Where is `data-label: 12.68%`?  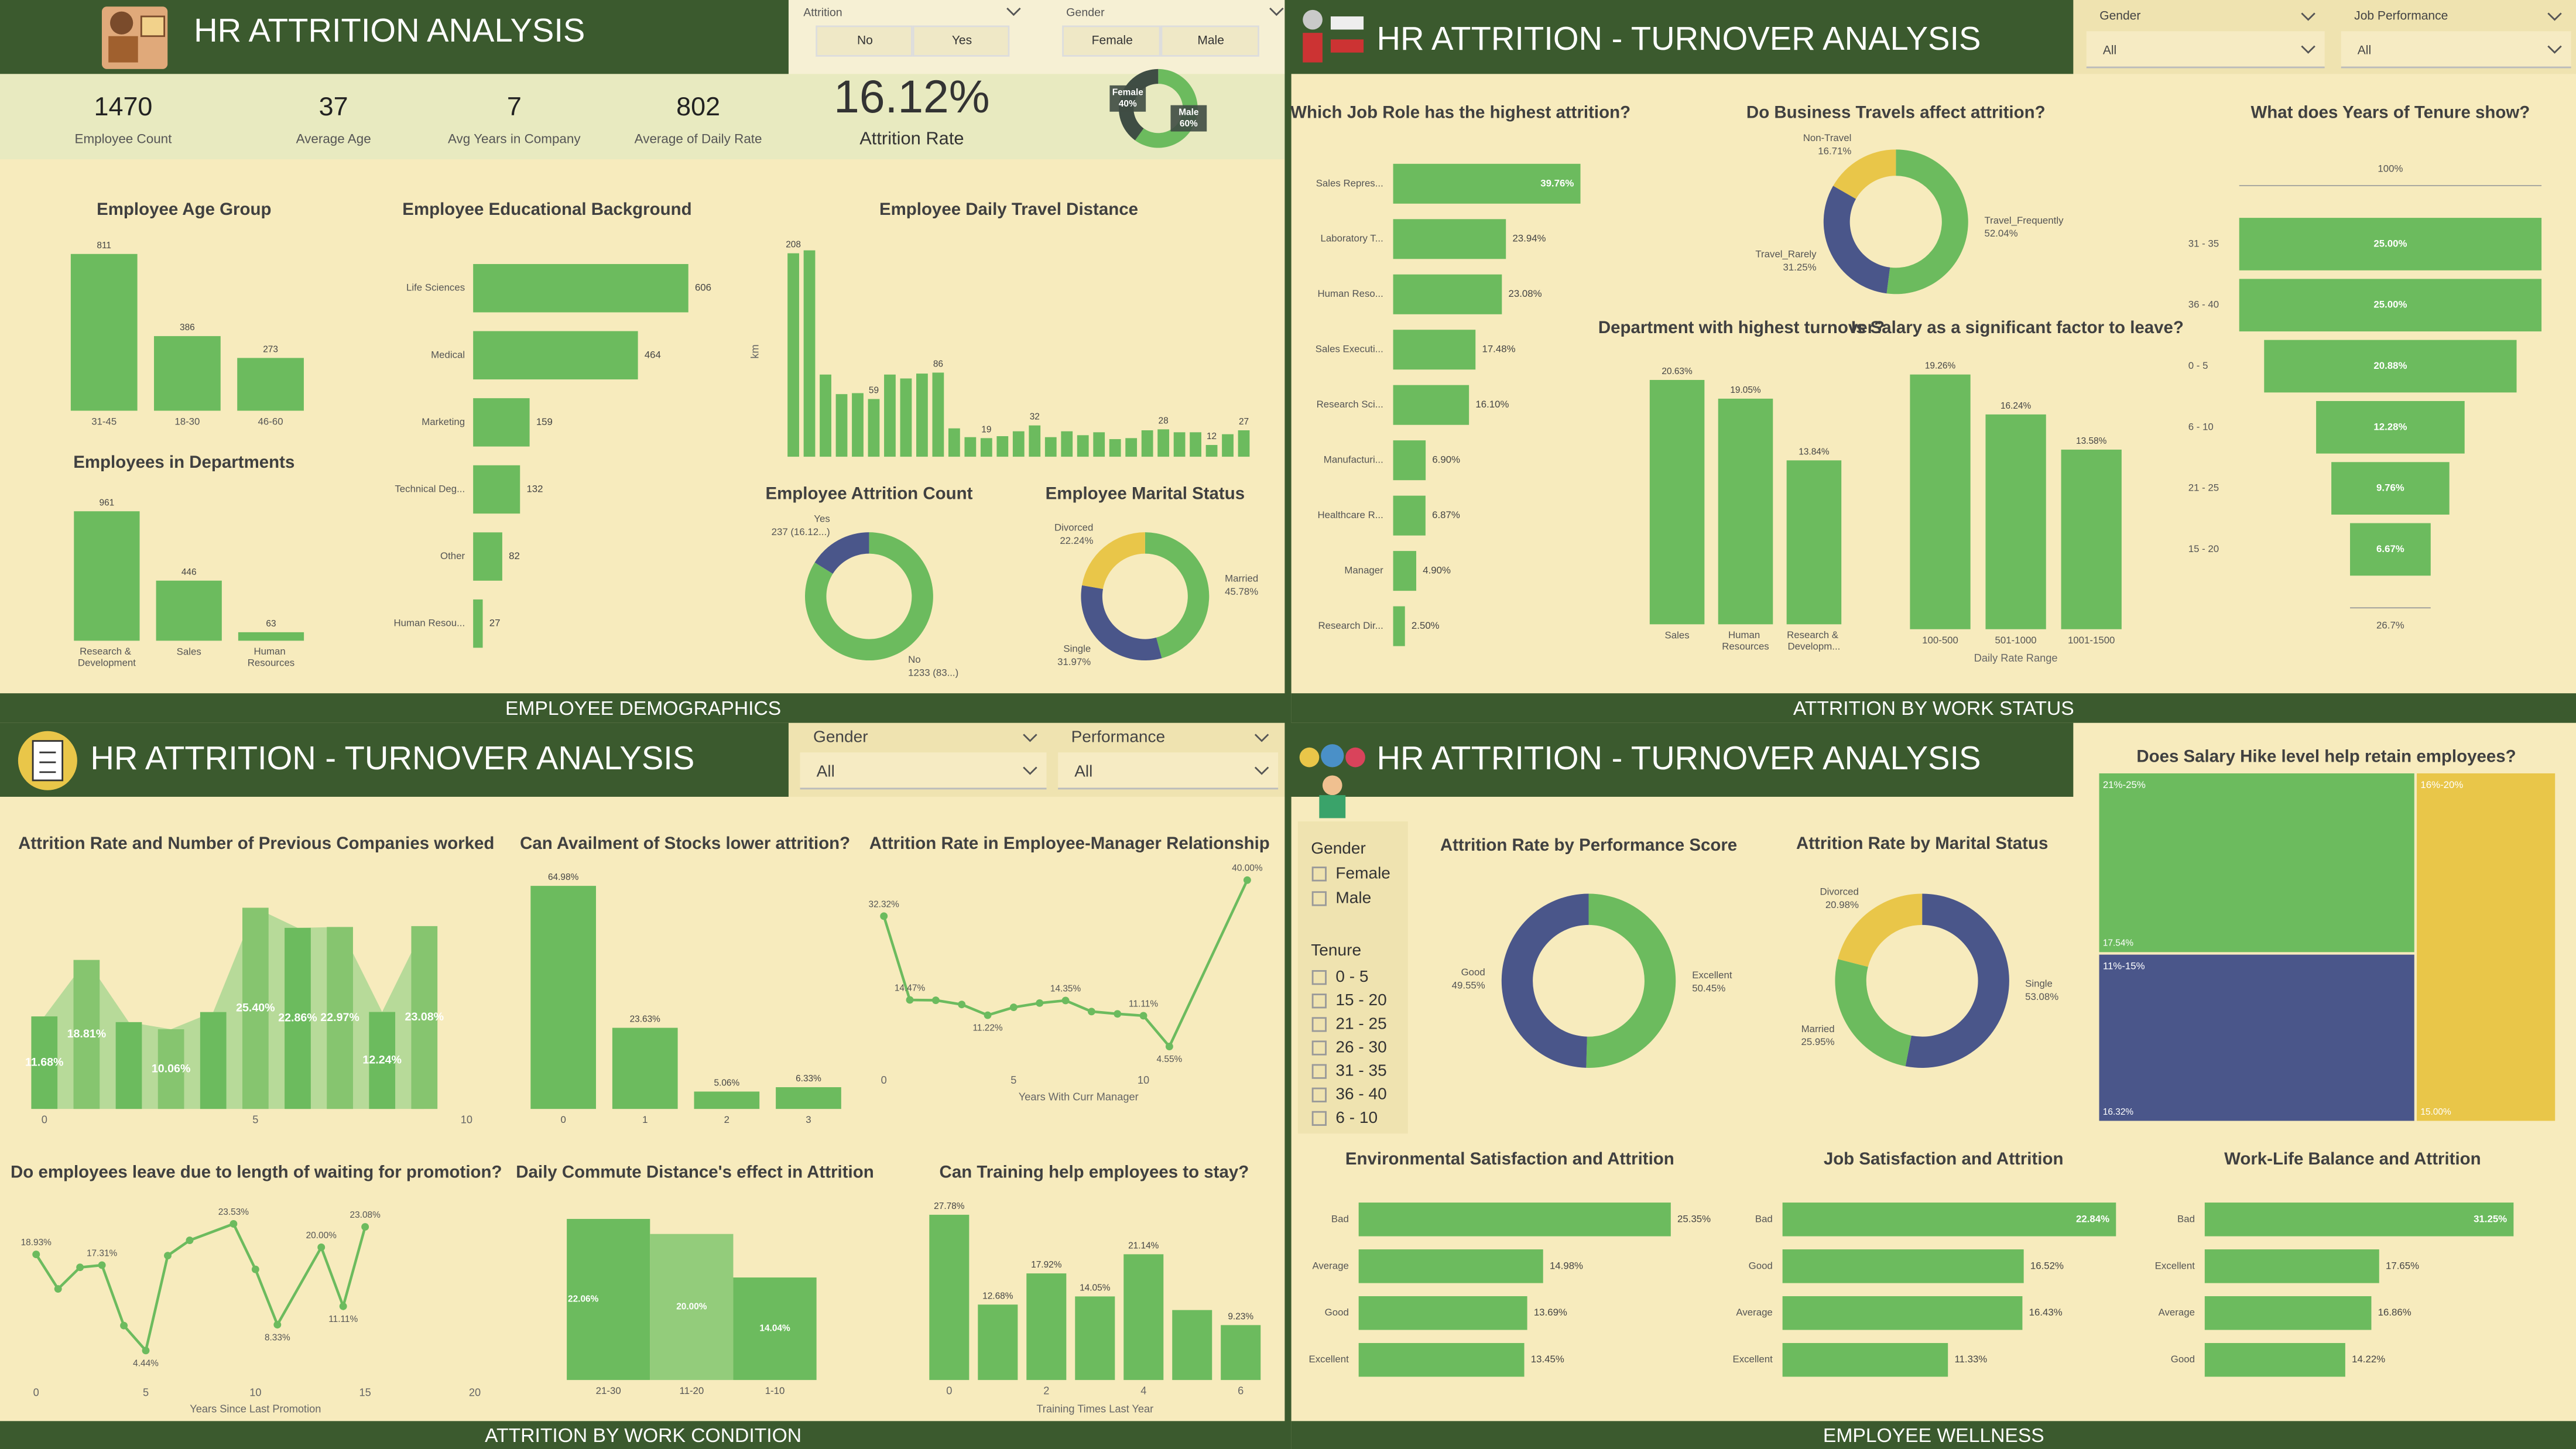 data-label: 12.68% is located at coordinates (997, 1296).